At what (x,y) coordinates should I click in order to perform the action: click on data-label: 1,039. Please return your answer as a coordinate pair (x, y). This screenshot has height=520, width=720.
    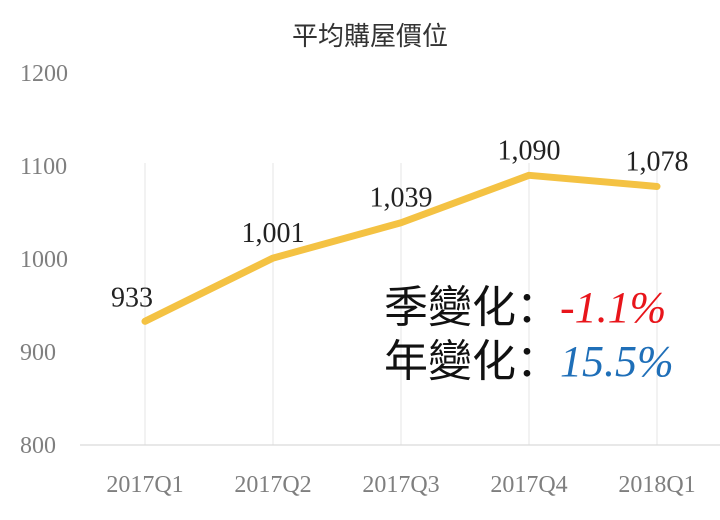
    Looking at the image, I should click on (401, 198).